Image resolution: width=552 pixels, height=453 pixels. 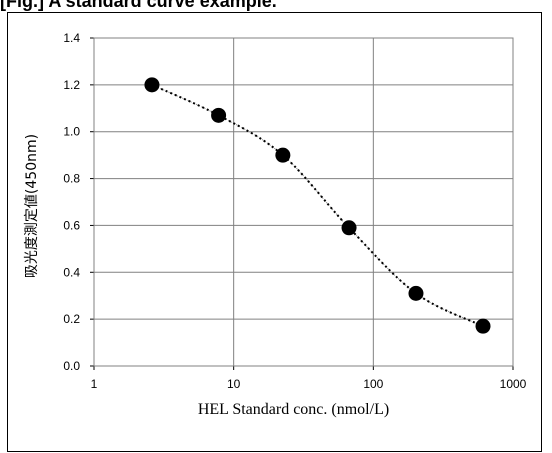 I want to click on y-tick-label: 0.2, so click(x=71, y=319).